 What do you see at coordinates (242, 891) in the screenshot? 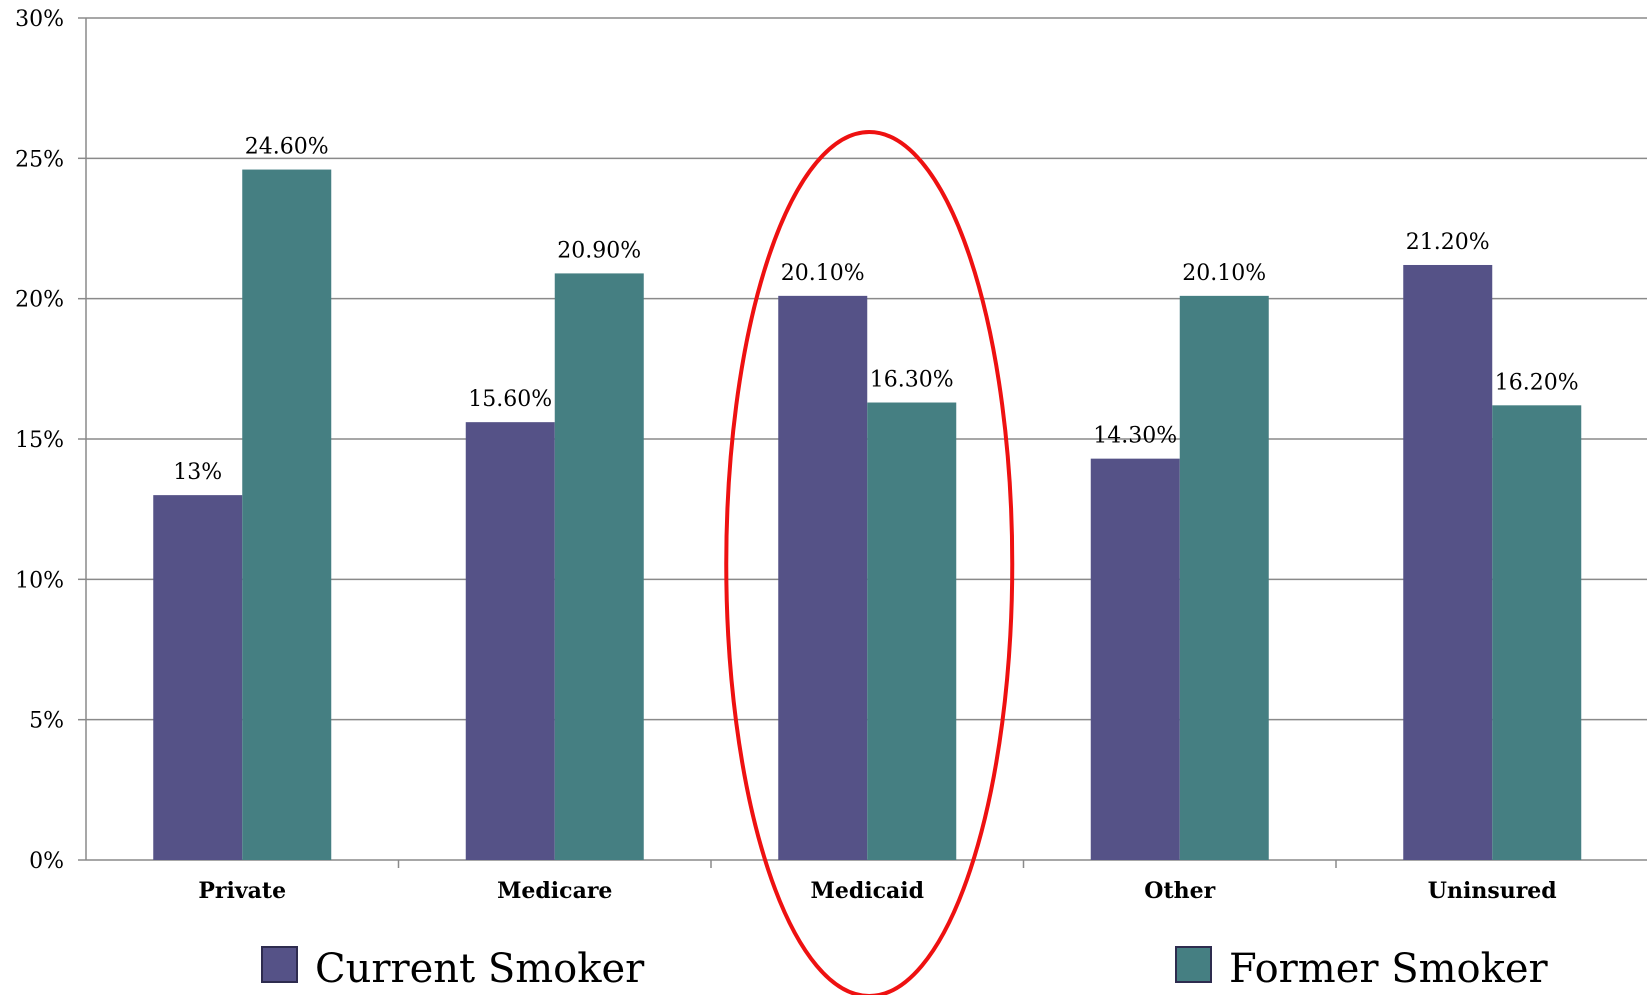
I see `x-tick-label: Private` at bounding box center [242, 891].